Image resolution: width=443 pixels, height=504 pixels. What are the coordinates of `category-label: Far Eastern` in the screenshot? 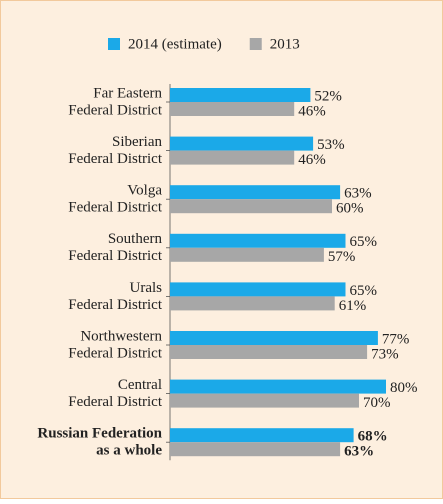 It's located at (127, 93).